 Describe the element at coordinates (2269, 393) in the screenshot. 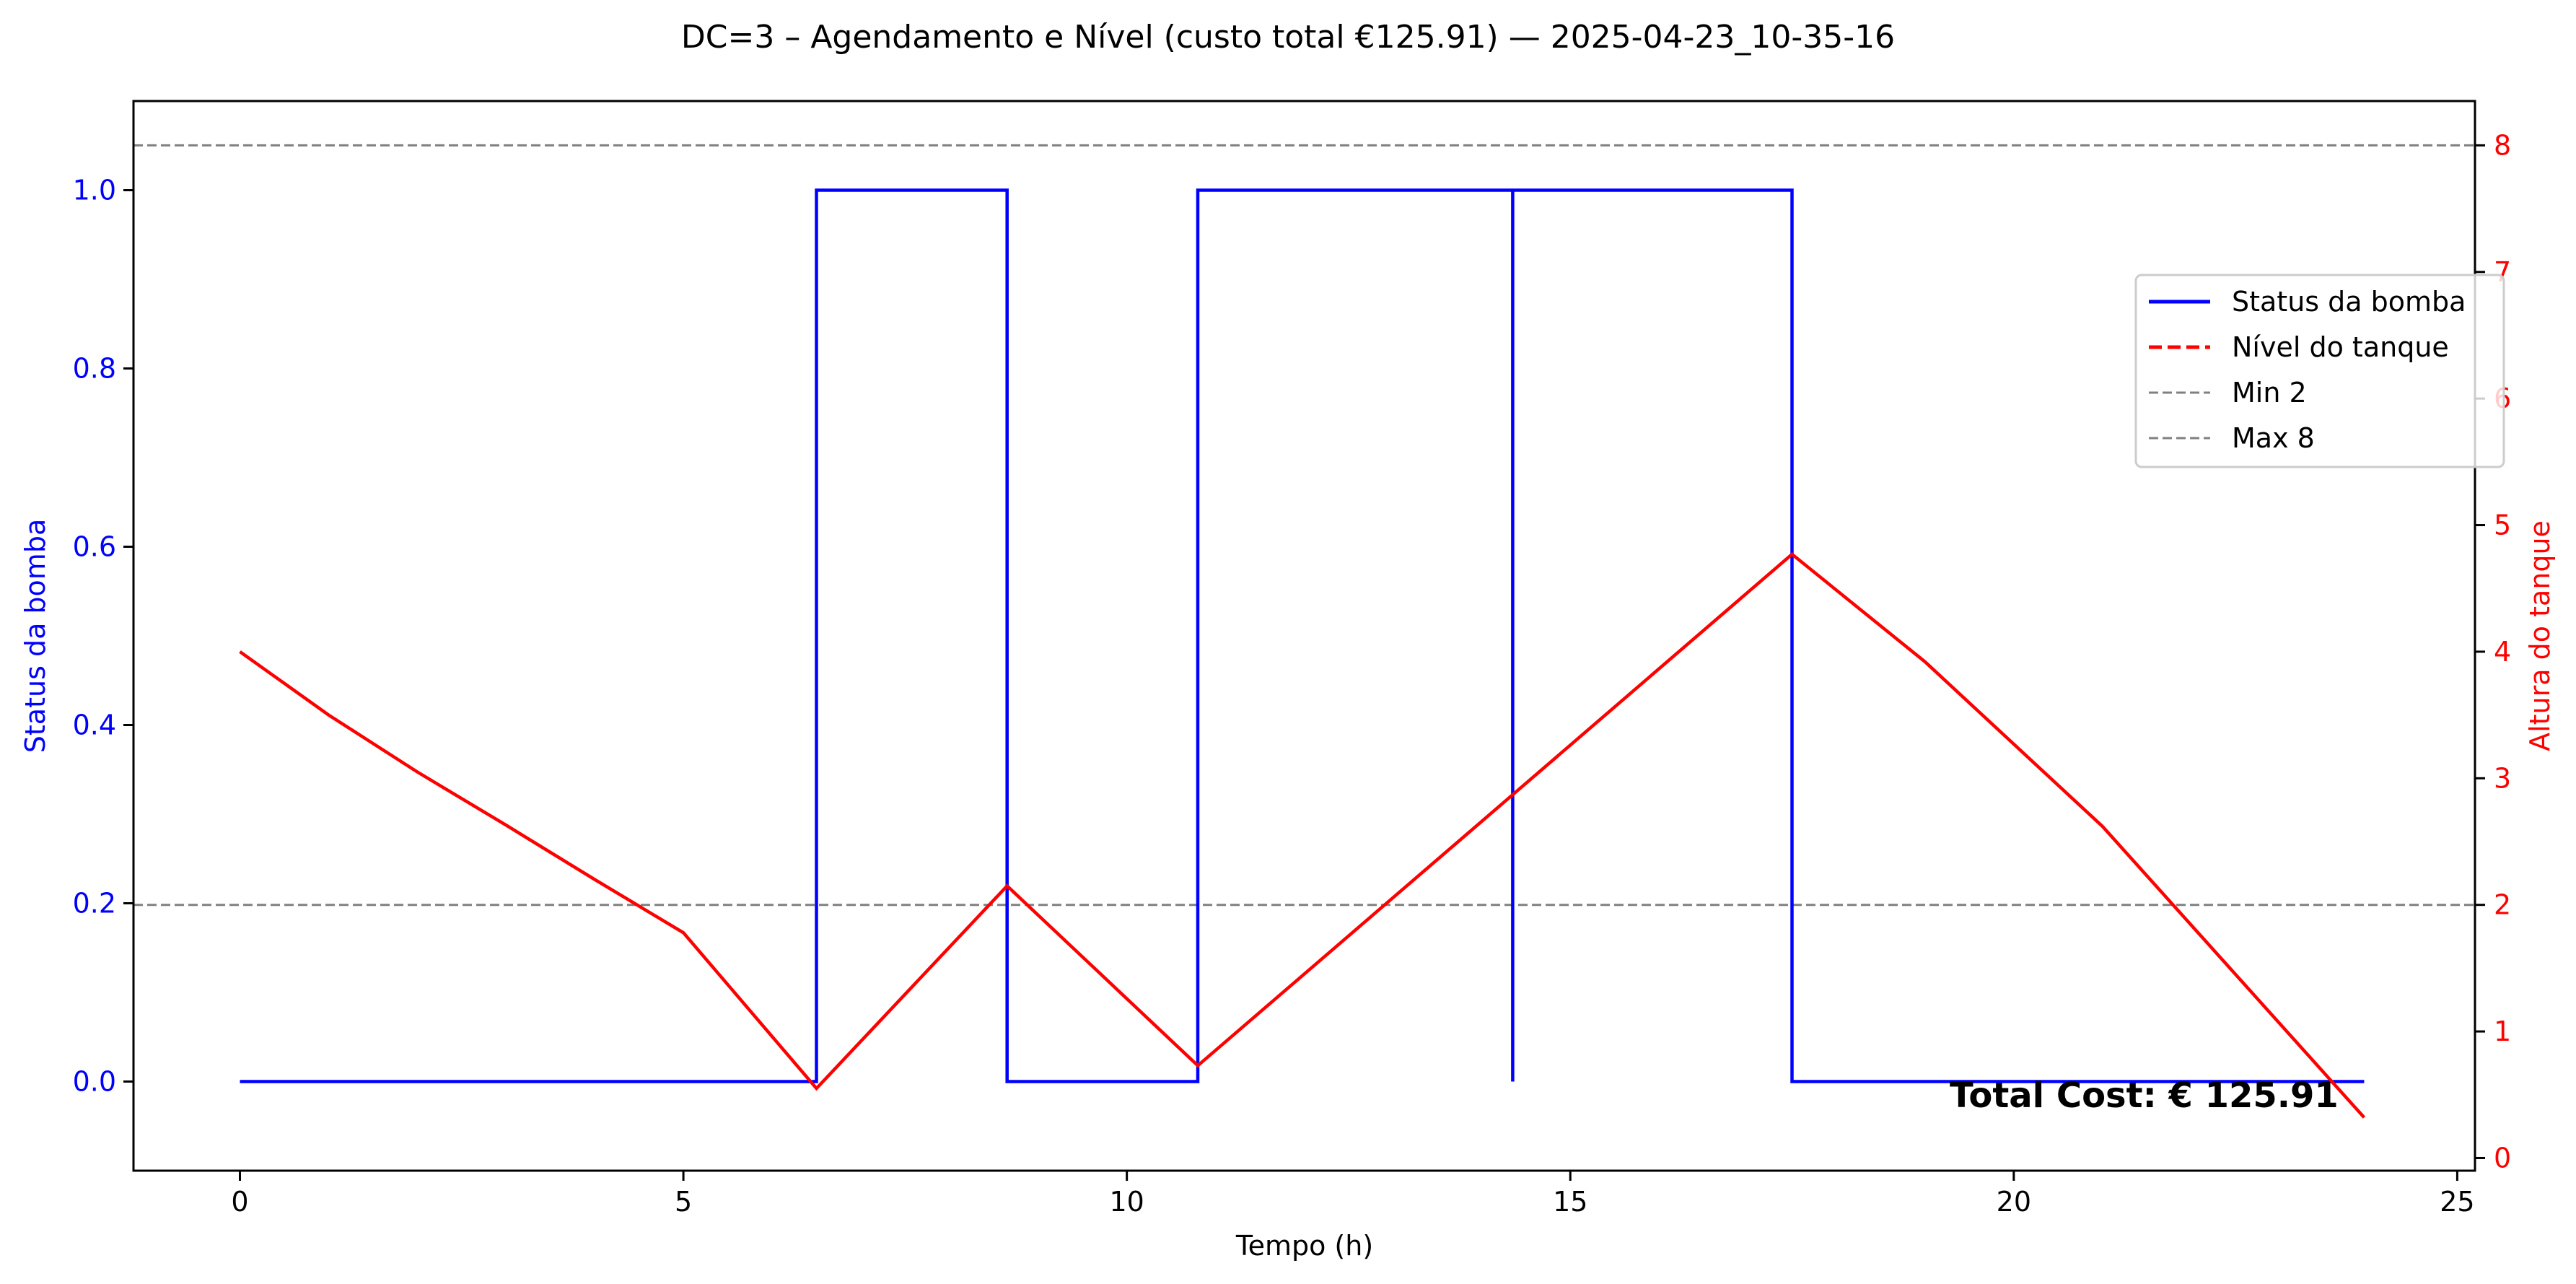

I see `legend-label: Min 2` at that location.